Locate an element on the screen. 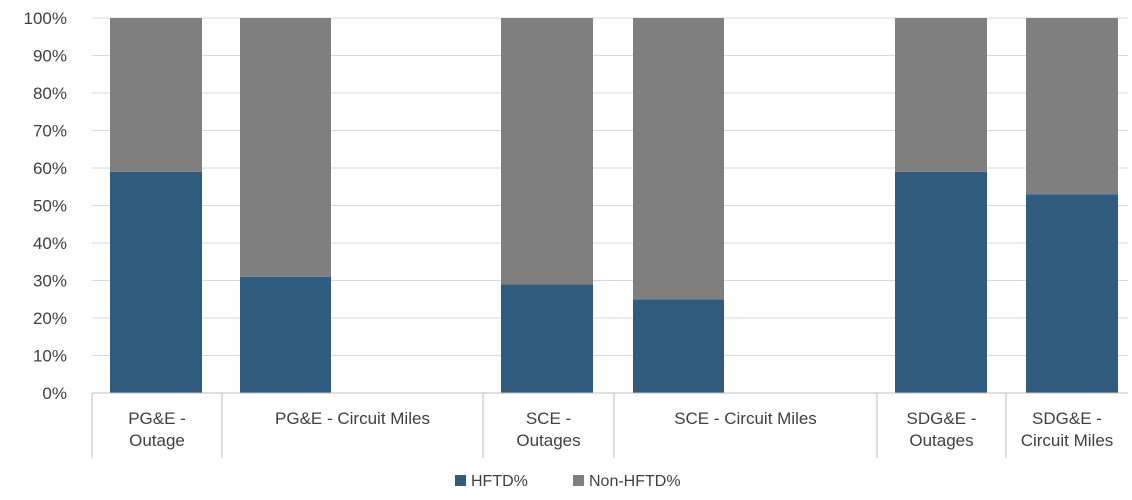  x-tick-label-line: Outage is located at coordinates (157, 440).